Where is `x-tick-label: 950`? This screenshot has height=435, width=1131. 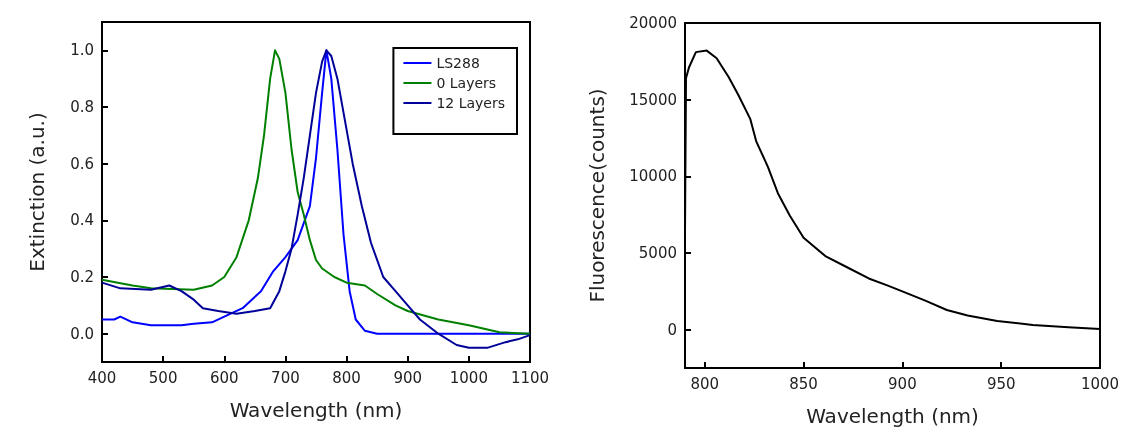 x-tick-label: 950 is located at coordinates (1001, 383).